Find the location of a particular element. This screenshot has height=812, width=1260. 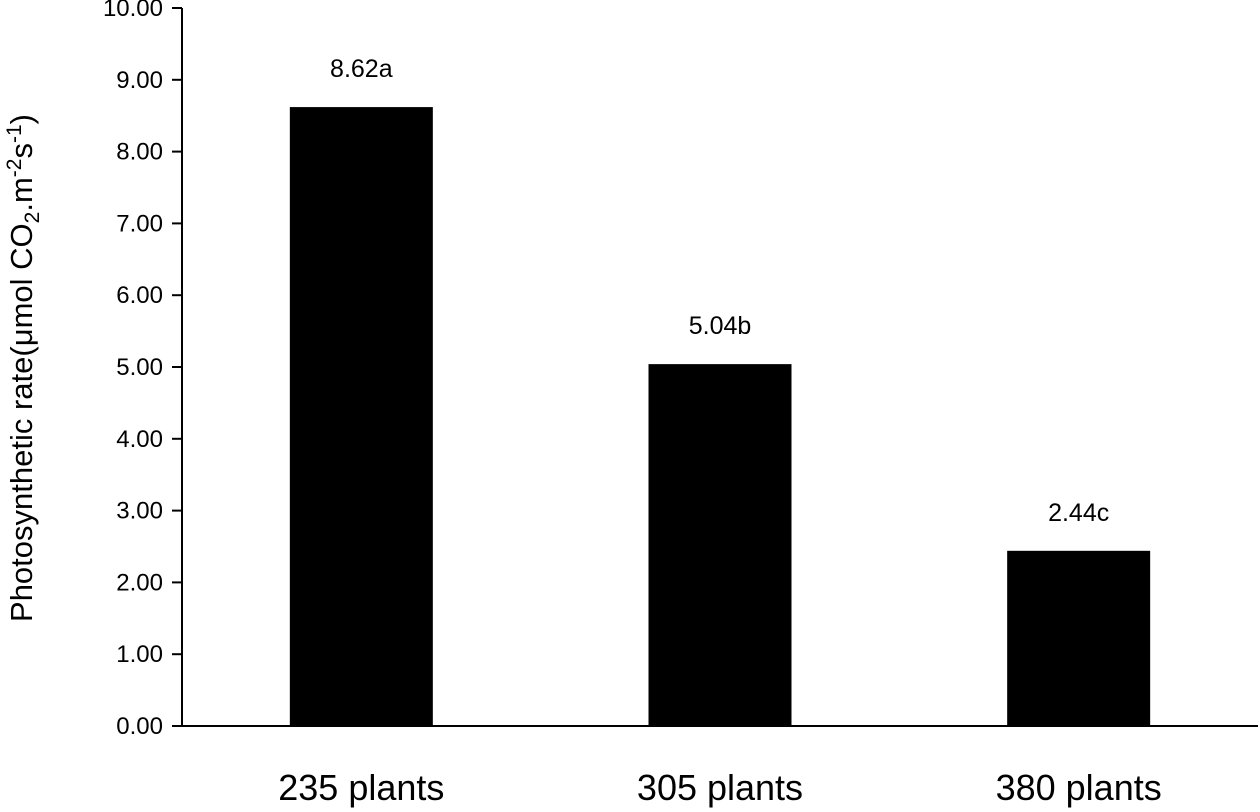

y-axis-title-end: ) is located at coordinates (21, 119).